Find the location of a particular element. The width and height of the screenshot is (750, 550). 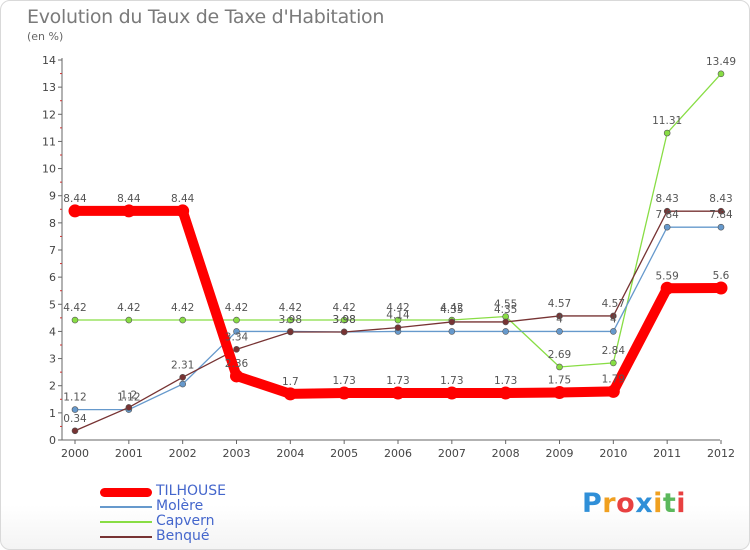

y-tick-label: 1 is located at coordinates (52, 413).